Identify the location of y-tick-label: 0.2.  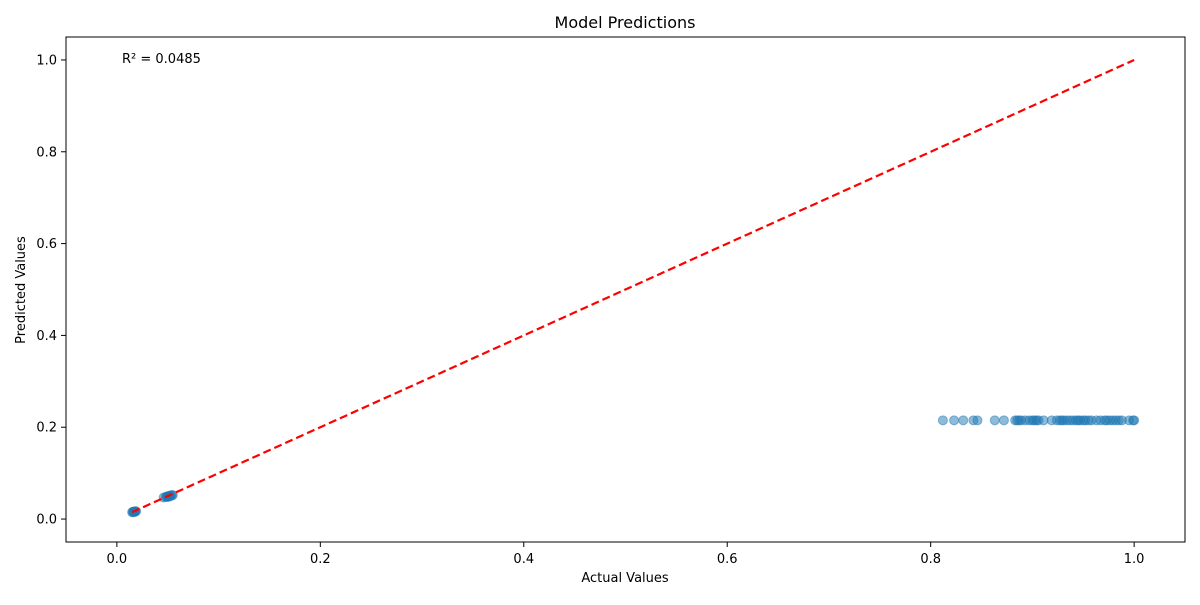
(46, 428).